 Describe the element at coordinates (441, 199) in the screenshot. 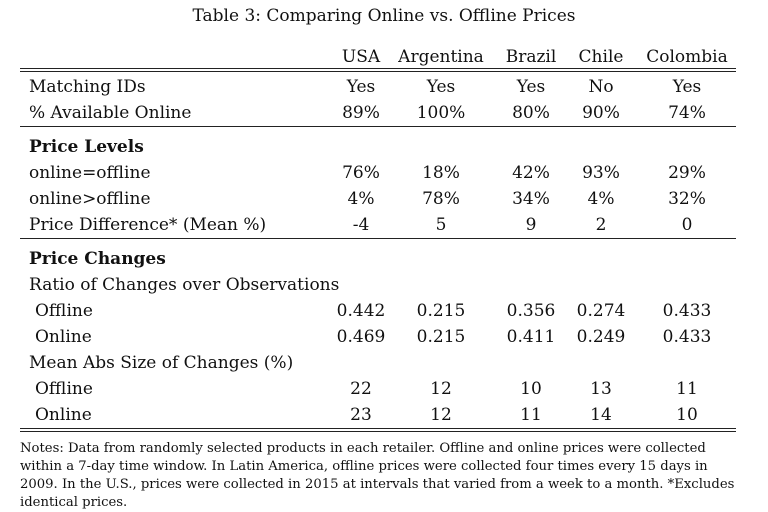

I see `table-cell: 78%` at that location.